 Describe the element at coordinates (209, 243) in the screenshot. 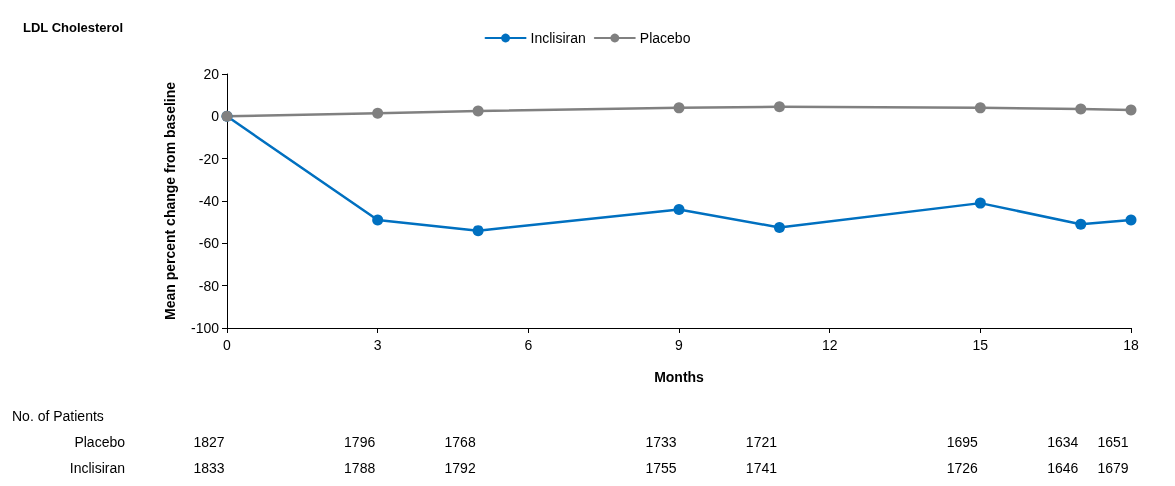

I see `y-tick-label: -60` at that location.